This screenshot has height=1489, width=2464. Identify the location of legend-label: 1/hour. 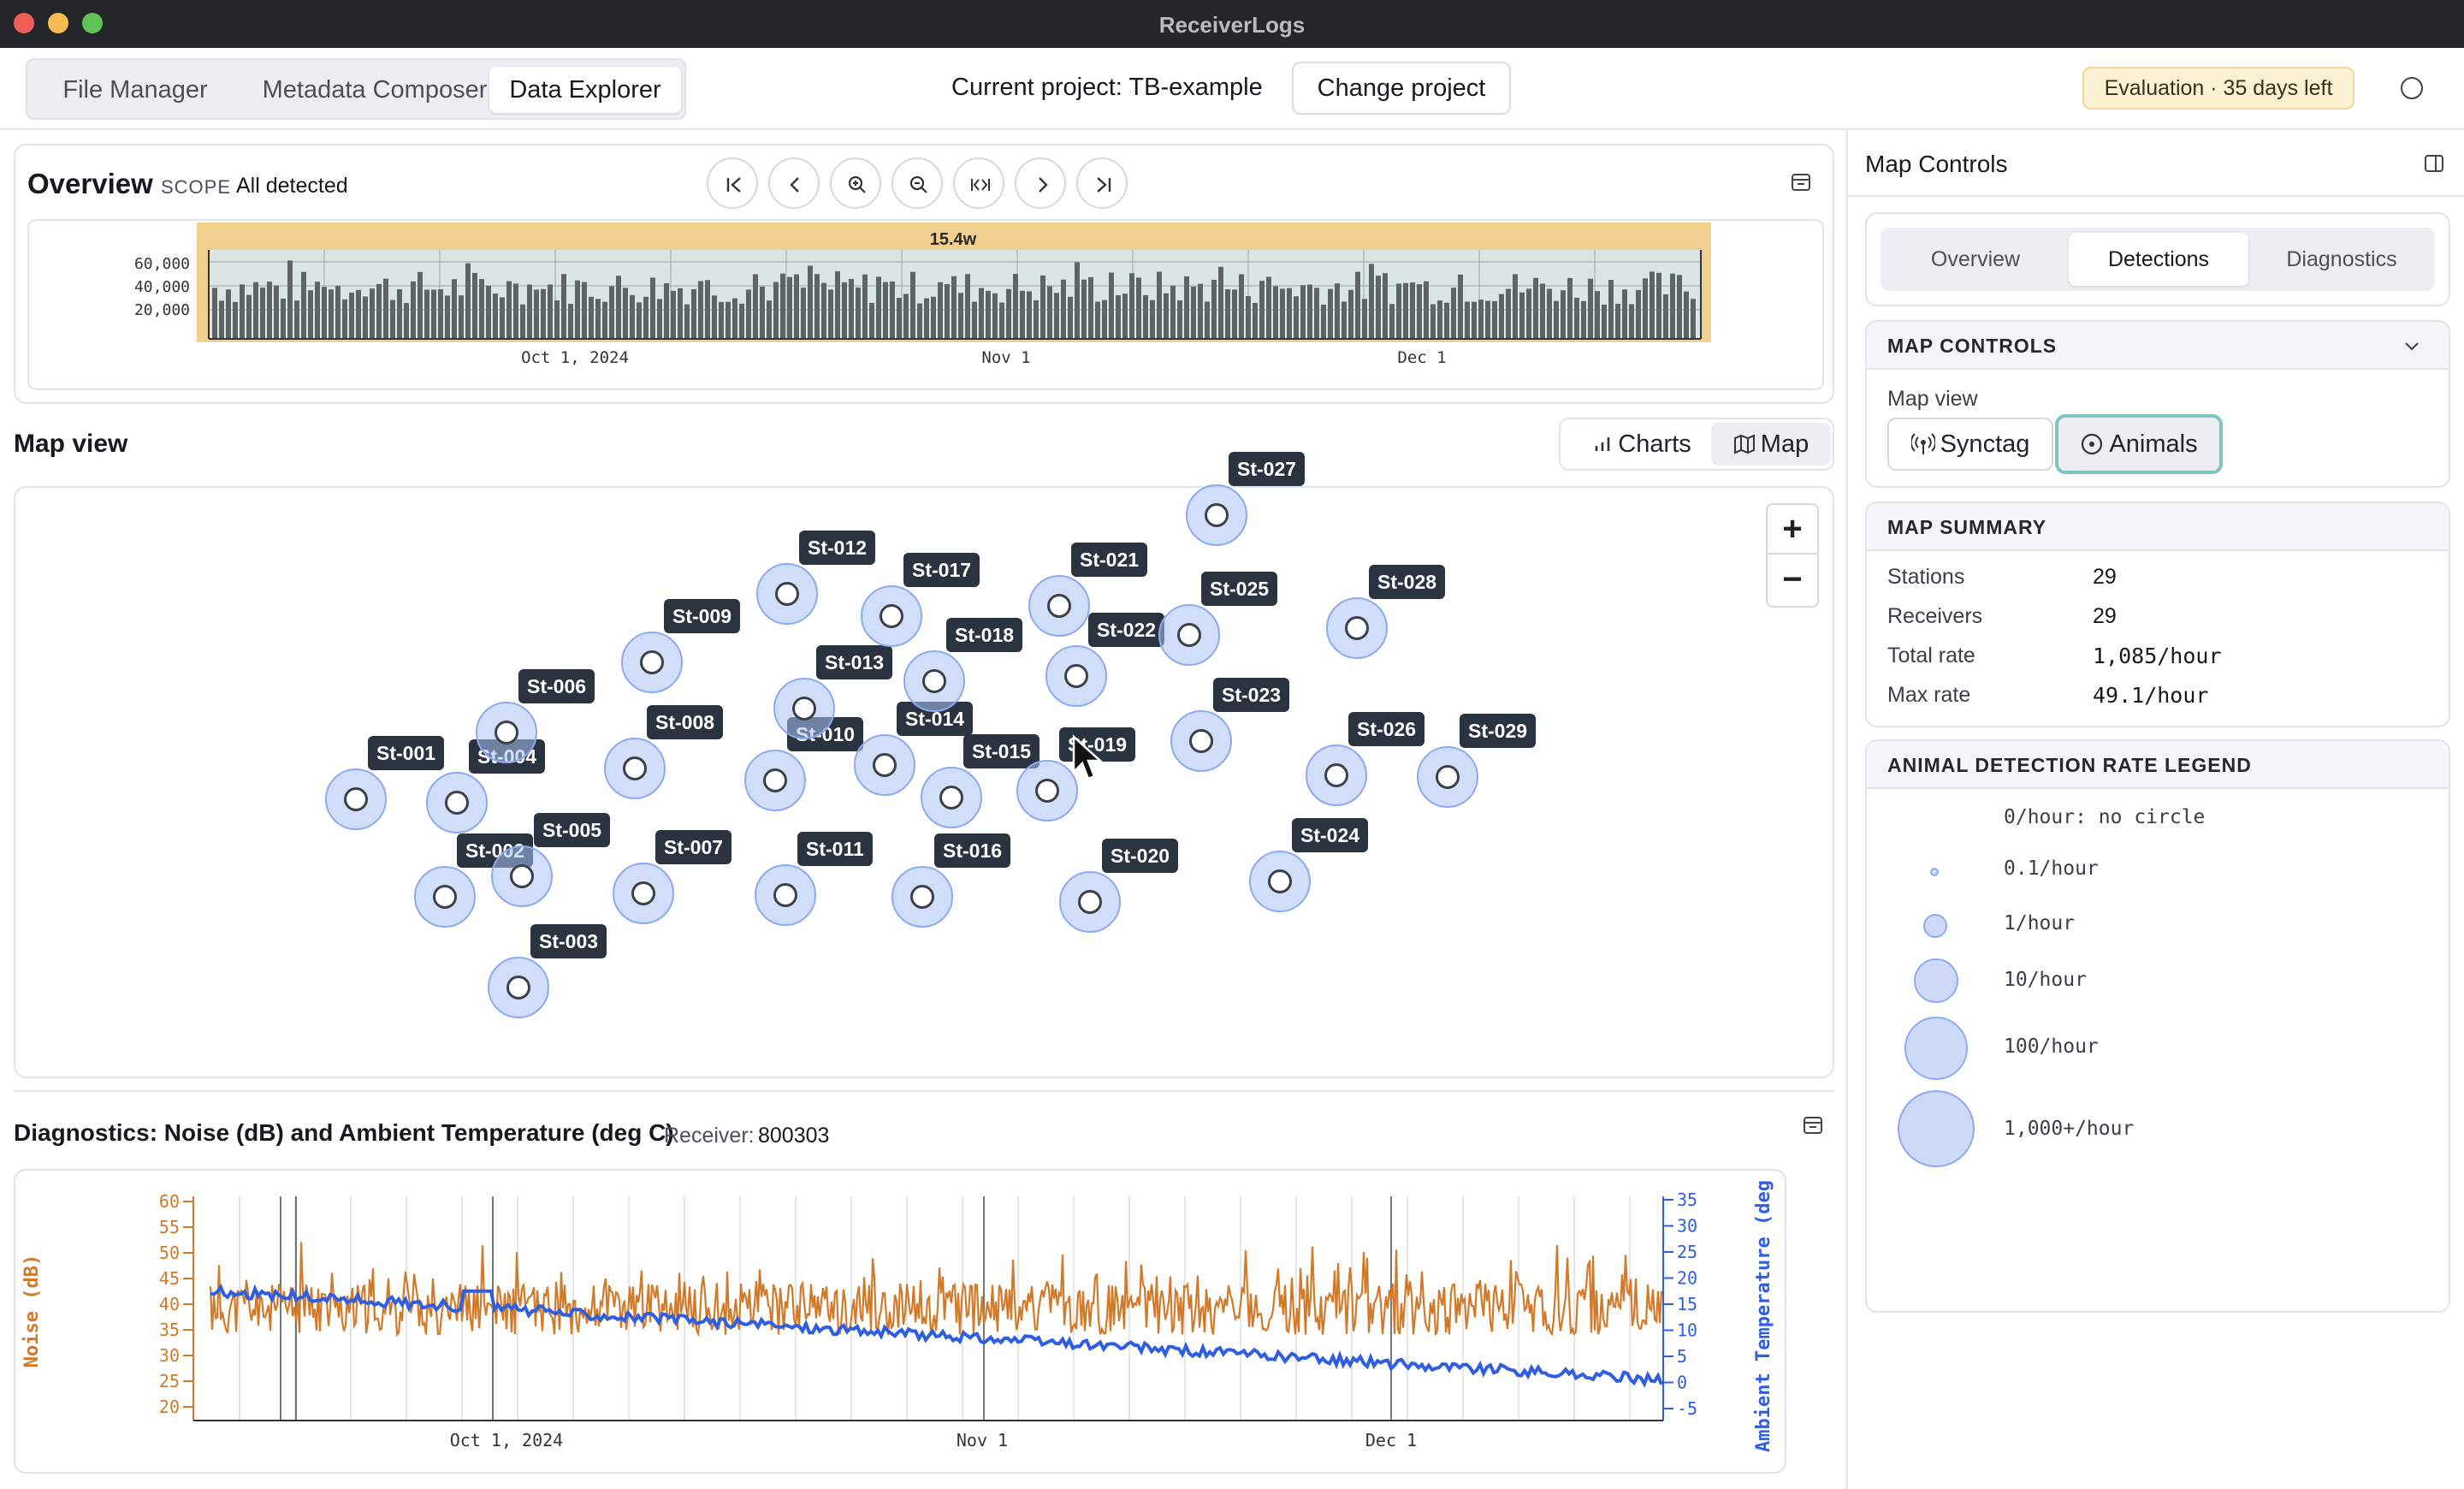
(2040, 923).